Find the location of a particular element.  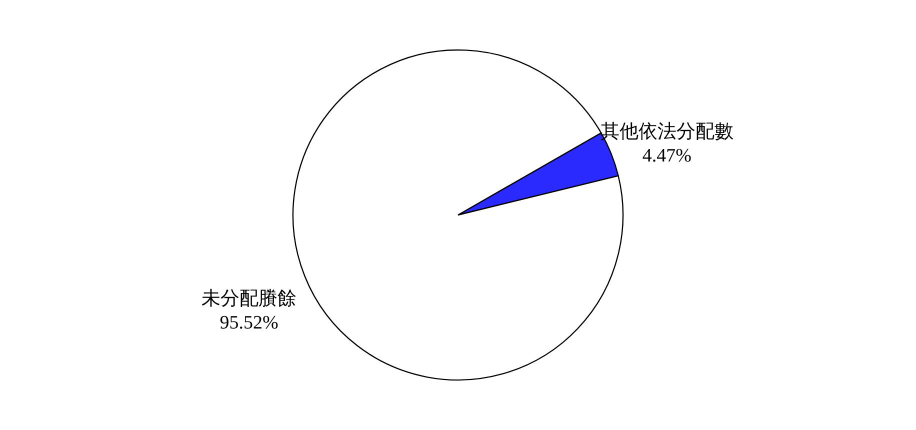

data-label: 4.47% is located at coordinates (667, 155).